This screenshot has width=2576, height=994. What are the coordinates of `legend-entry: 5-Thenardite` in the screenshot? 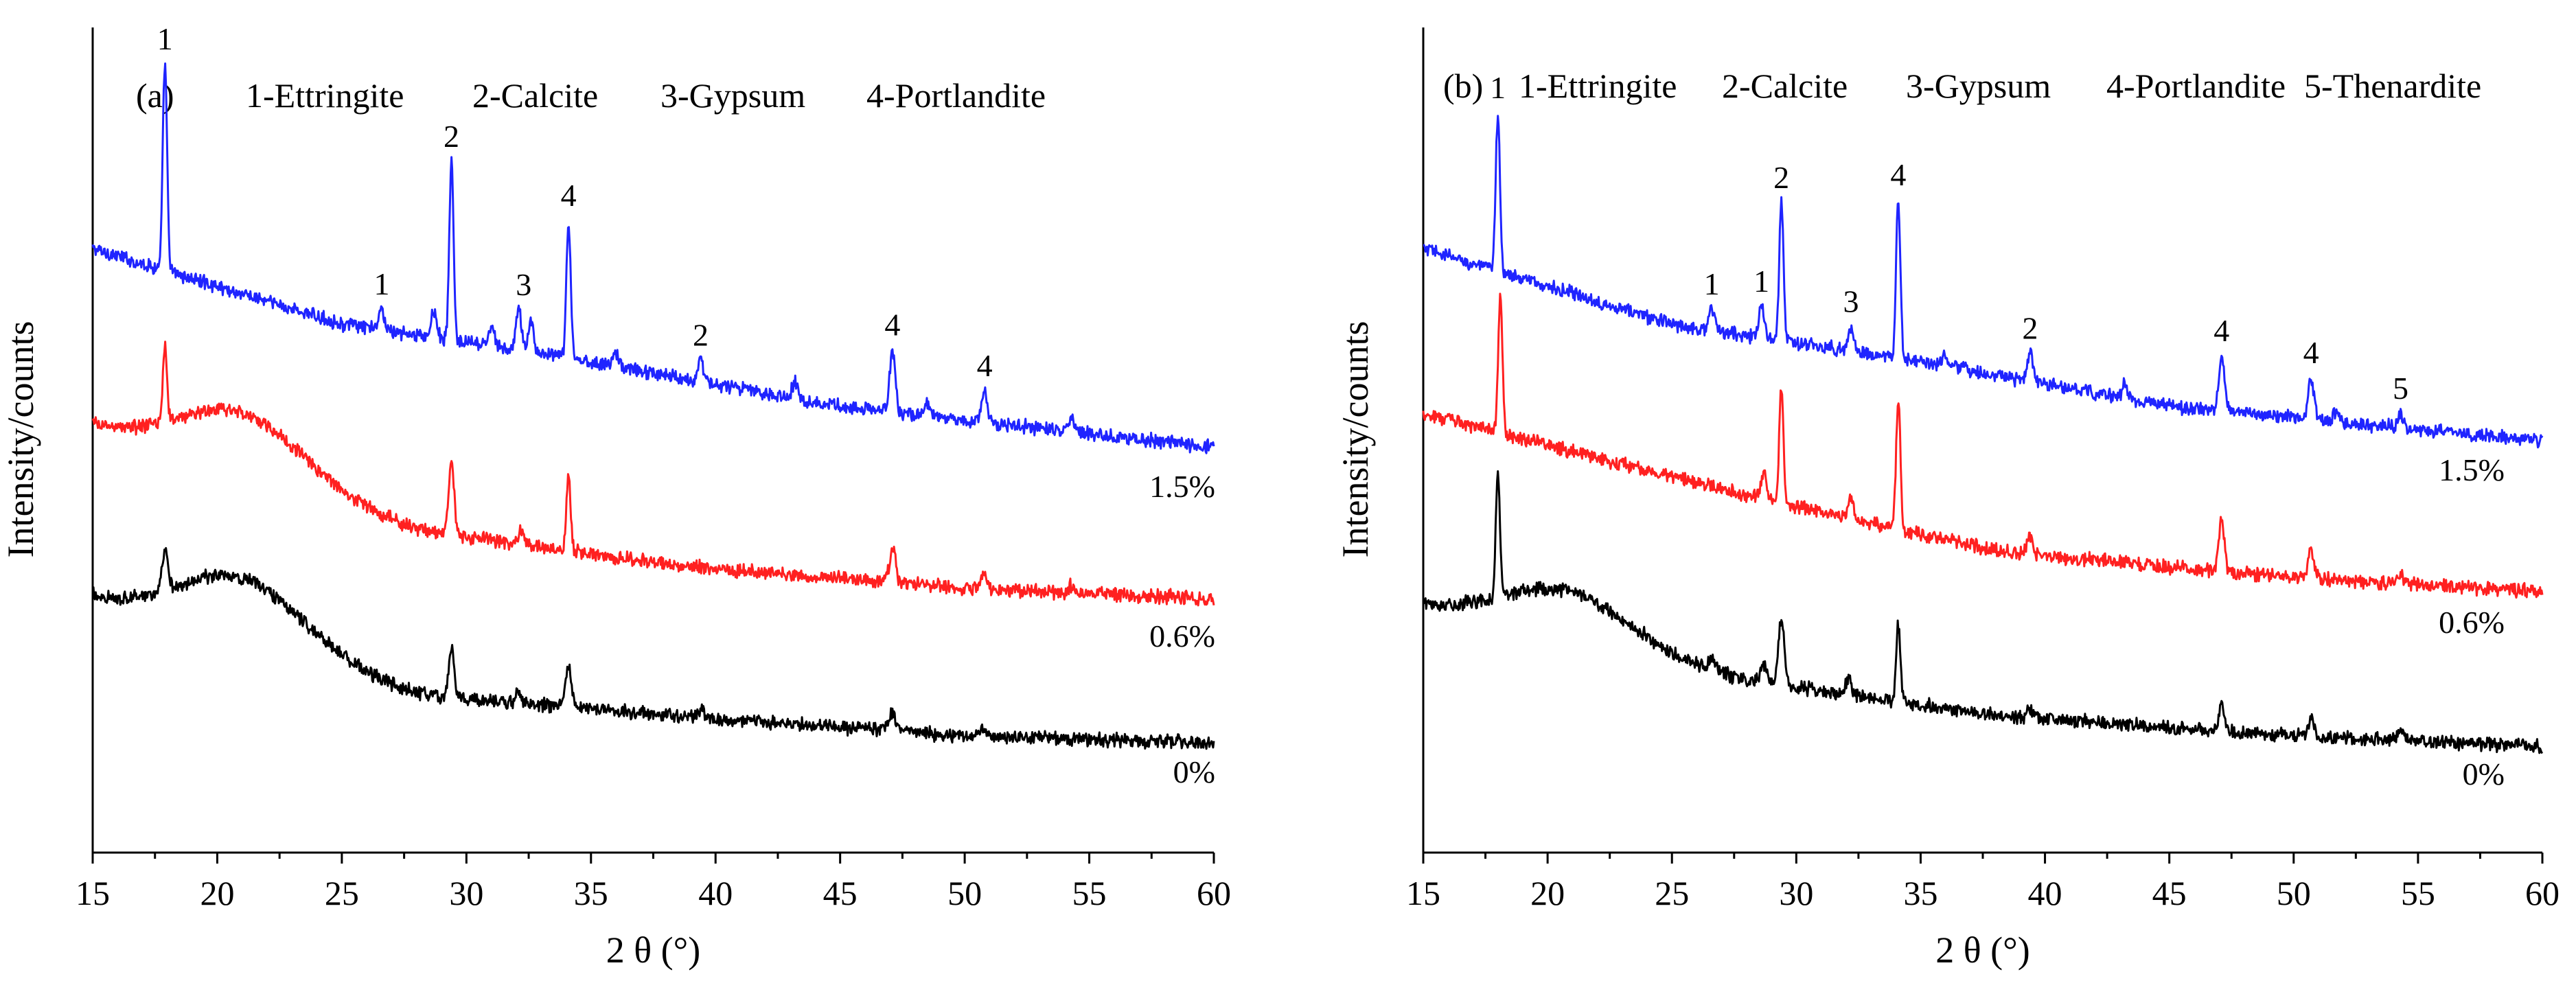 It's located at (2392, 86).